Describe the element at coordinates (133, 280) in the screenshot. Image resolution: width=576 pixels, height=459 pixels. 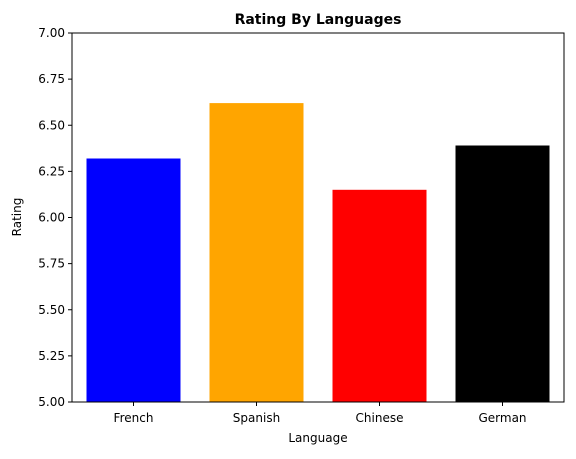
I see `bar-french` at that location.